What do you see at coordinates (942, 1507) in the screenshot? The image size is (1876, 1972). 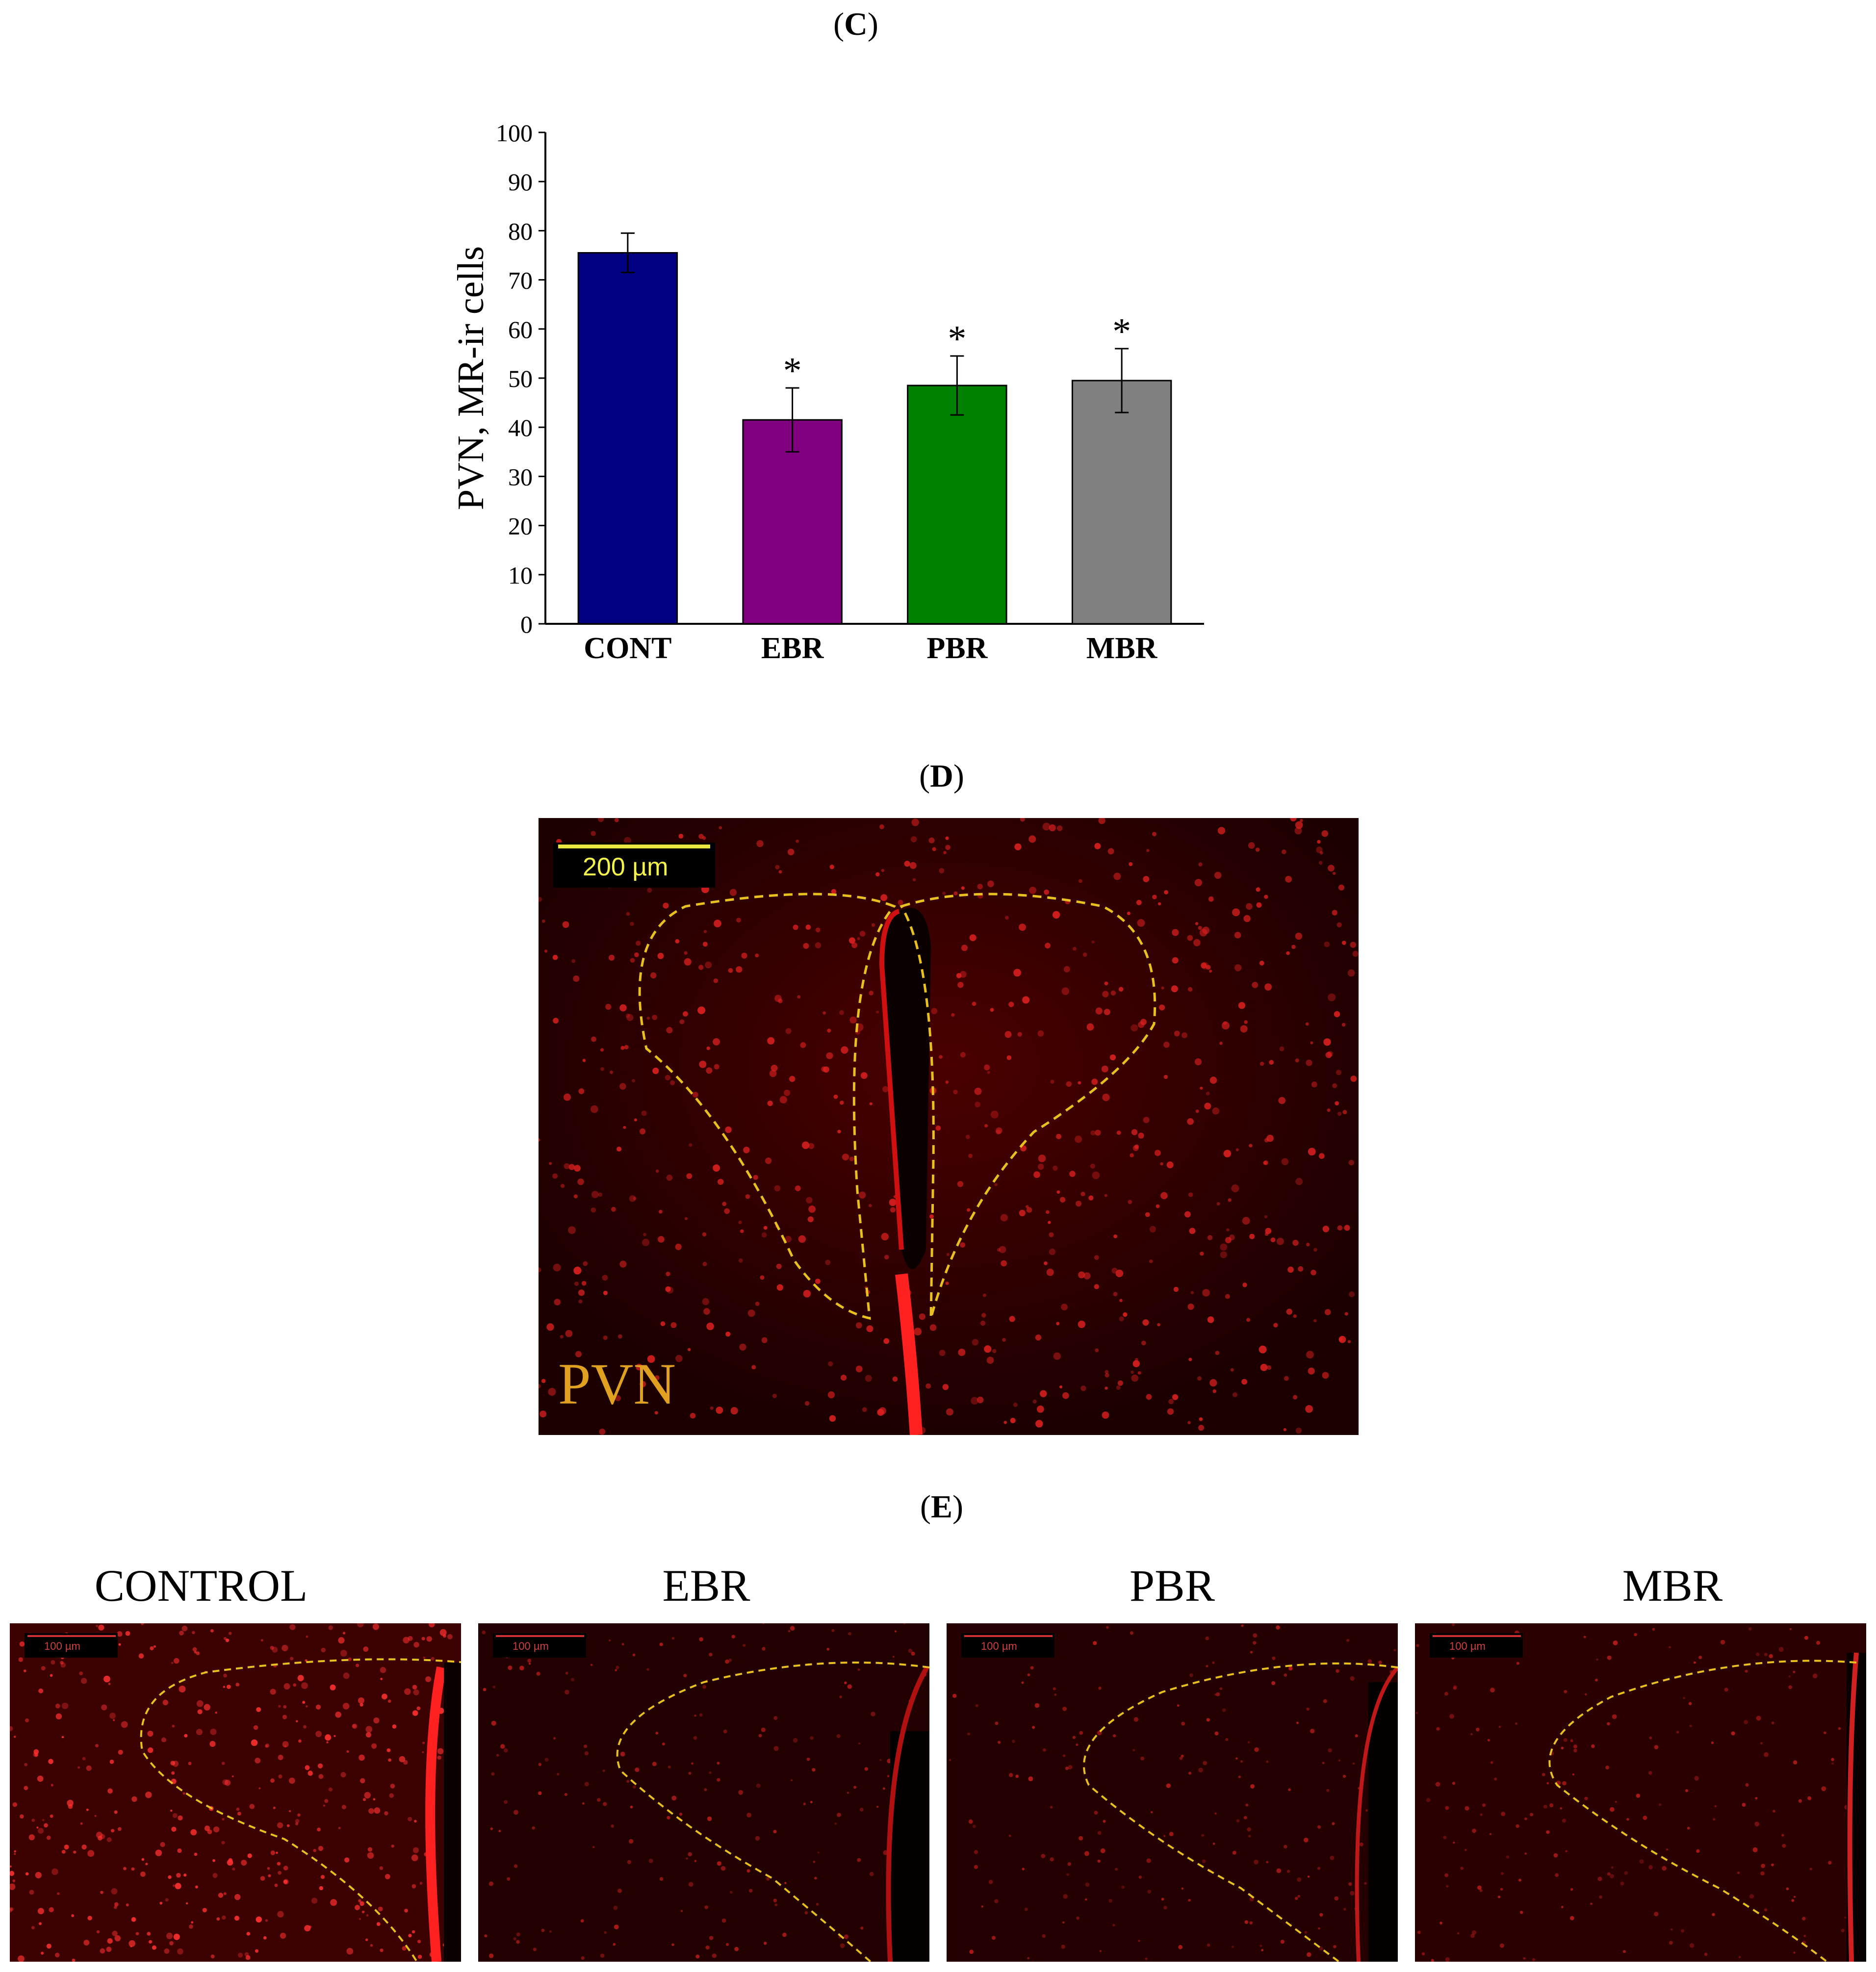 I see `panel-label-e: (E)` at bounding box center [942, 1507].